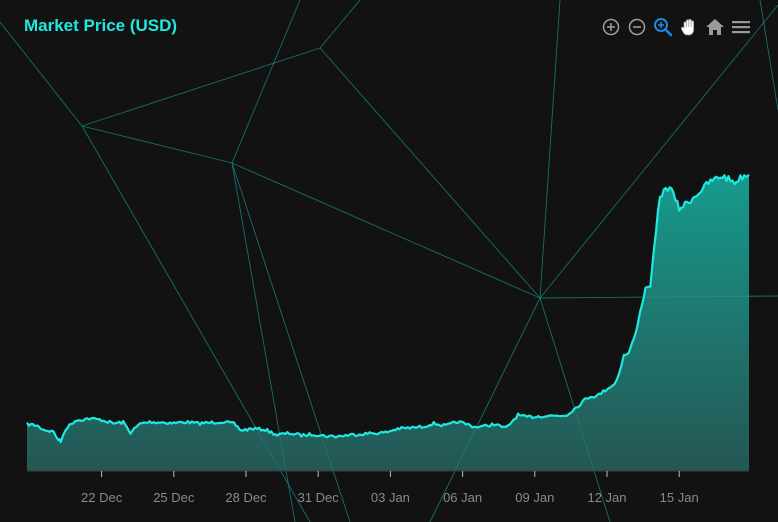 This screenshot has width=778, height=522. I want to click on x-tick-label: 03 Jan, so click(390, 497).